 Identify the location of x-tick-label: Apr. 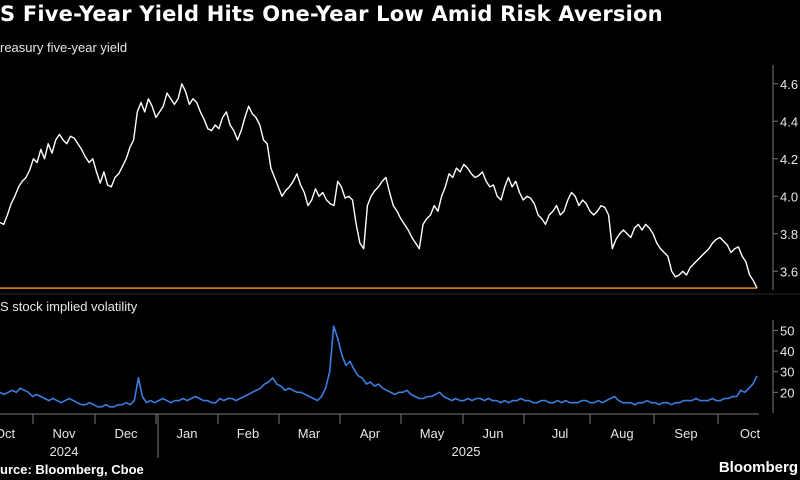
(370, 433).